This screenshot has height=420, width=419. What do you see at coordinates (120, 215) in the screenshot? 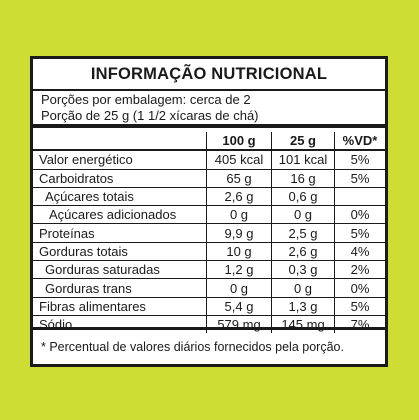
I see `nutrient-name: Açúcares adicionados` at bounding box center [120, 215].